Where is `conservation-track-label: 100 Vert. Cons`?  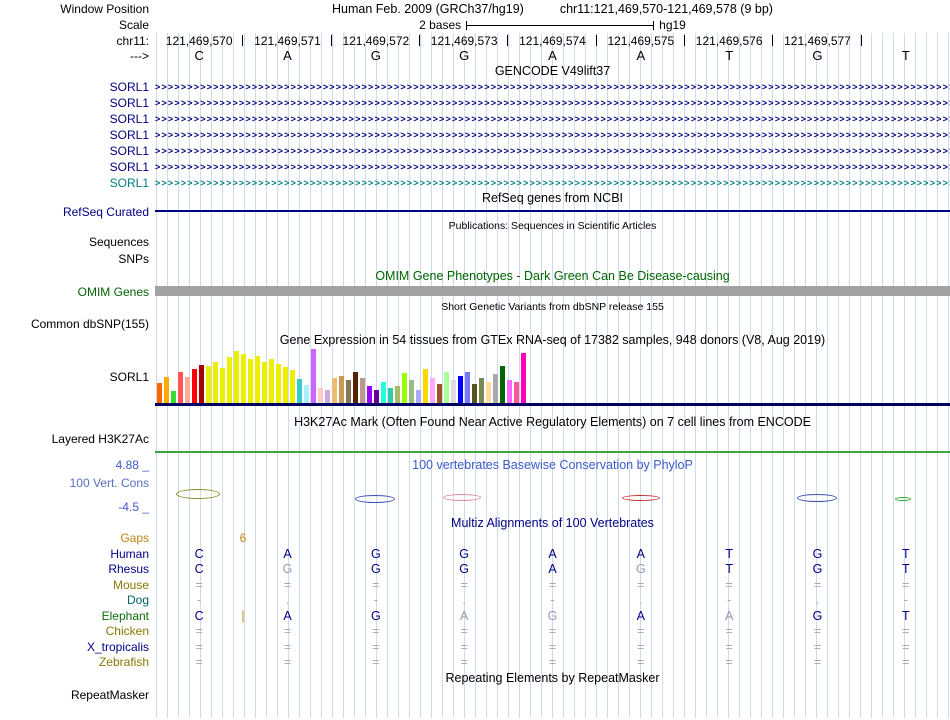 conservation-track-label: 100 Vert. Cons is located at coordinates (109, 483).